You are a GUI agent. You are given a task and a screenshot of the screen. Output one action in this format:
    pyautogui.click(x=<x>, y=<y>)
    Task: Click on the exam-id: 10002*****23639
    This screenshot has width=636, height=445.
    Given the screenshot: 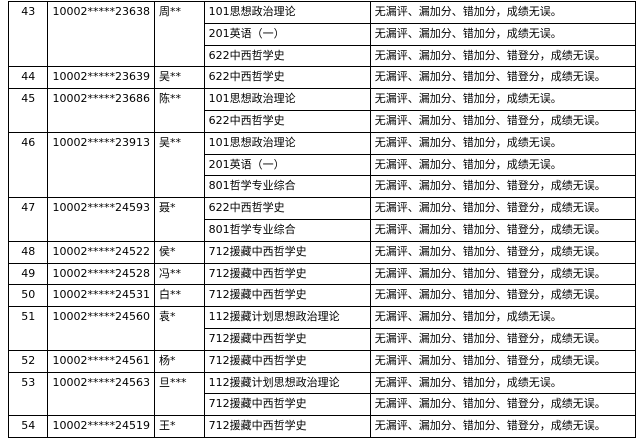 What is the action you would take?
    pyautogui.click(x=101, y=78)
    